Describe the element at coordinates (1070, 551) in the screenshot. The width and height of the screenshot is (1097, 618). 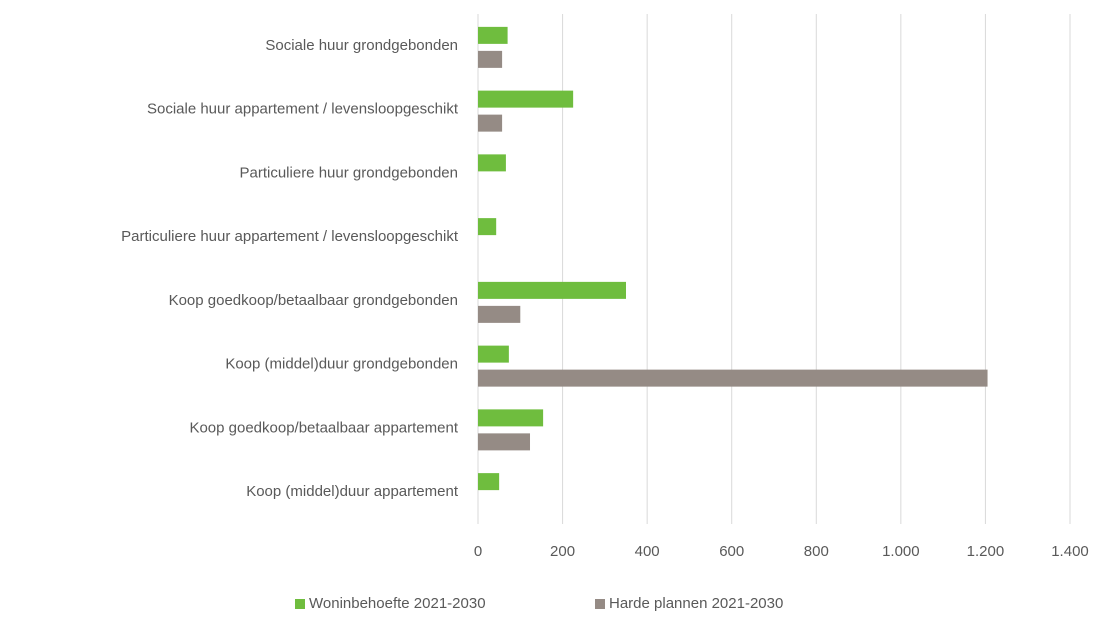
I see `x-tick-label: 1.400` at that location.